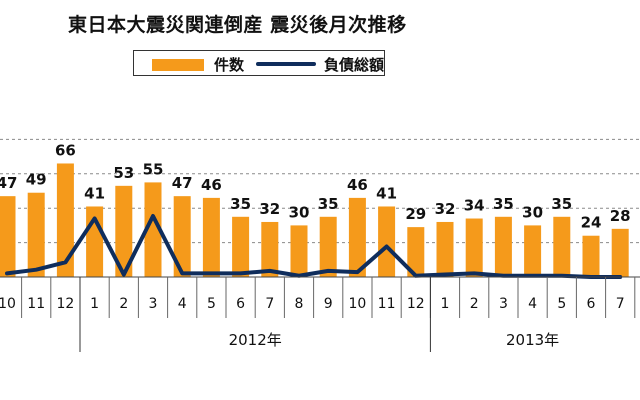 Image resolution: width=640 pixels, height=400 pixels. I want to click on legend-line-label: 負債総額, so click(354, 65).